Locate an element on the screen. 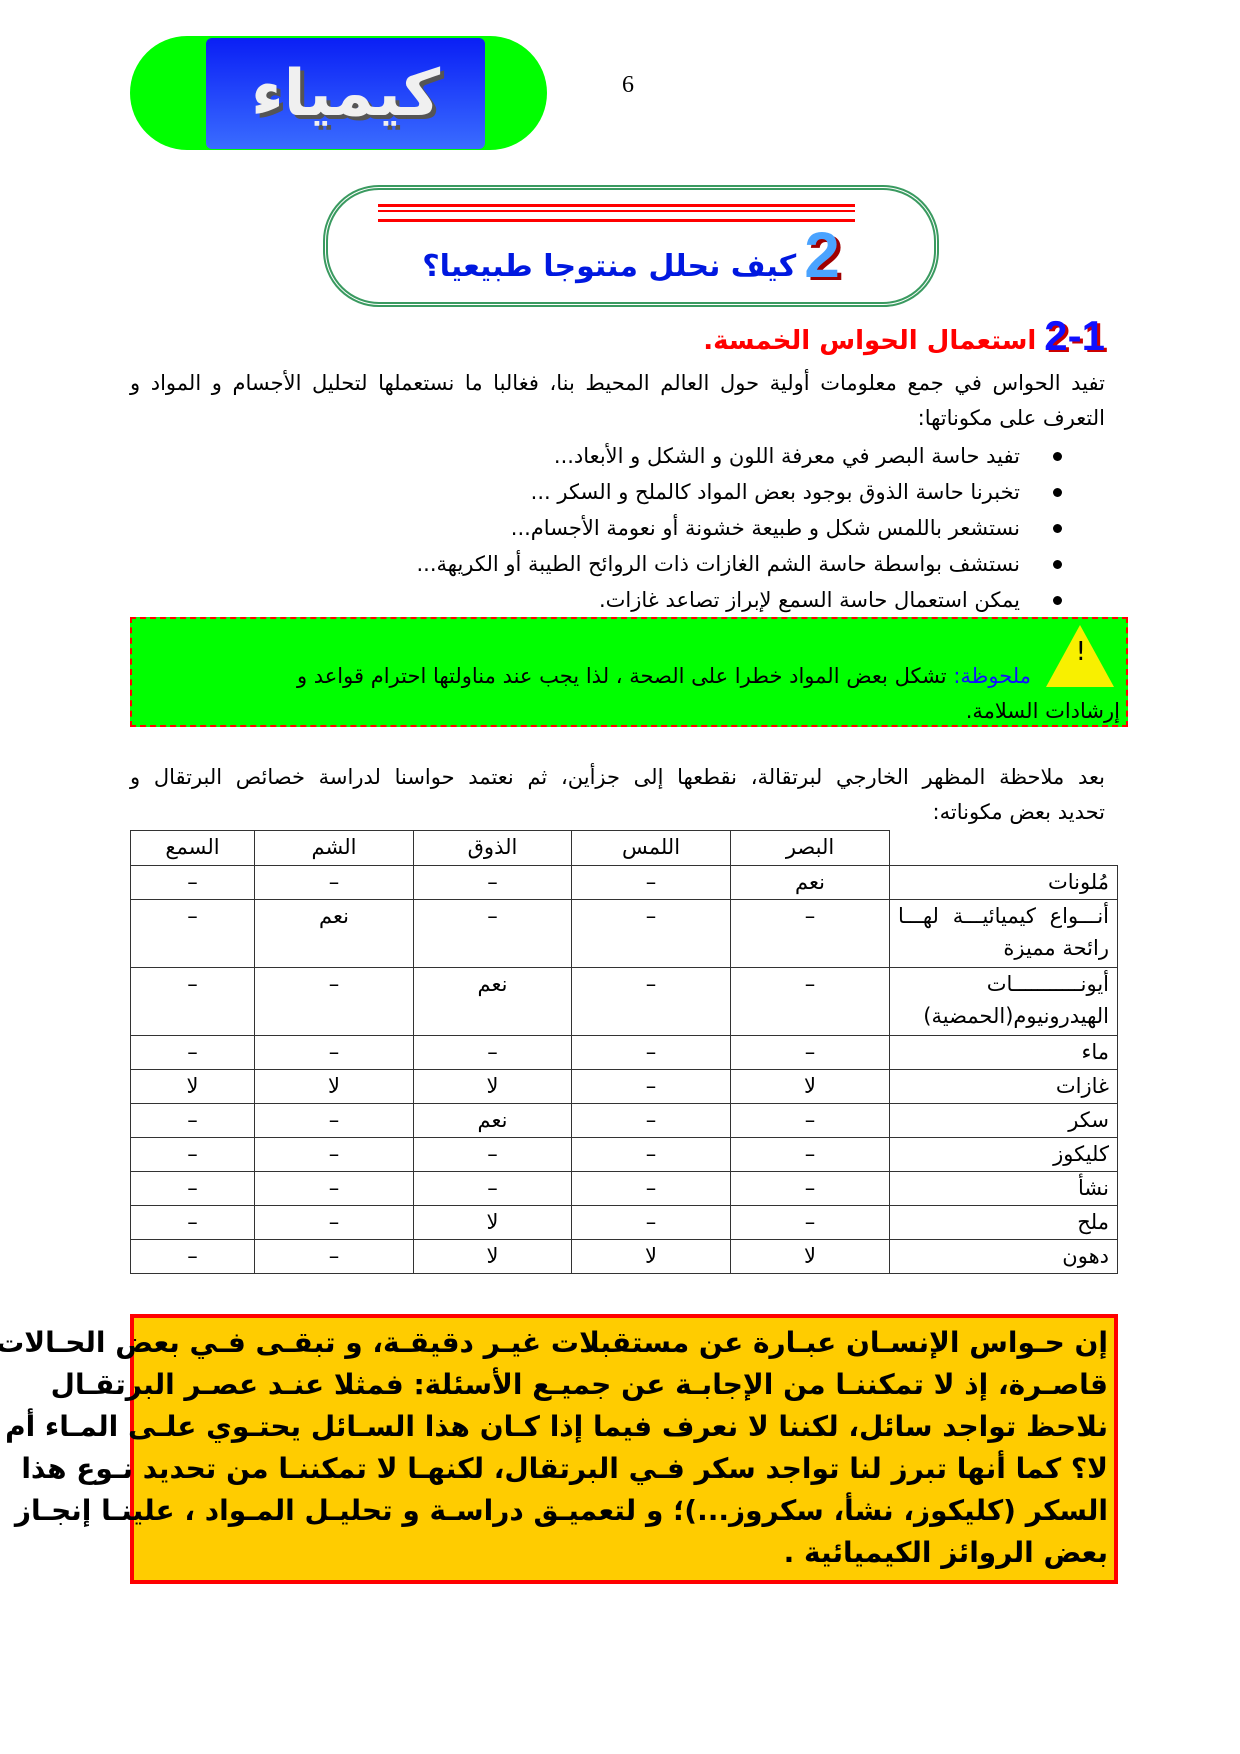 The width and height of the screenshot is (1240, 1754). table-row: غازات لا – لا لا لا is located at coordinates (624, 1086).